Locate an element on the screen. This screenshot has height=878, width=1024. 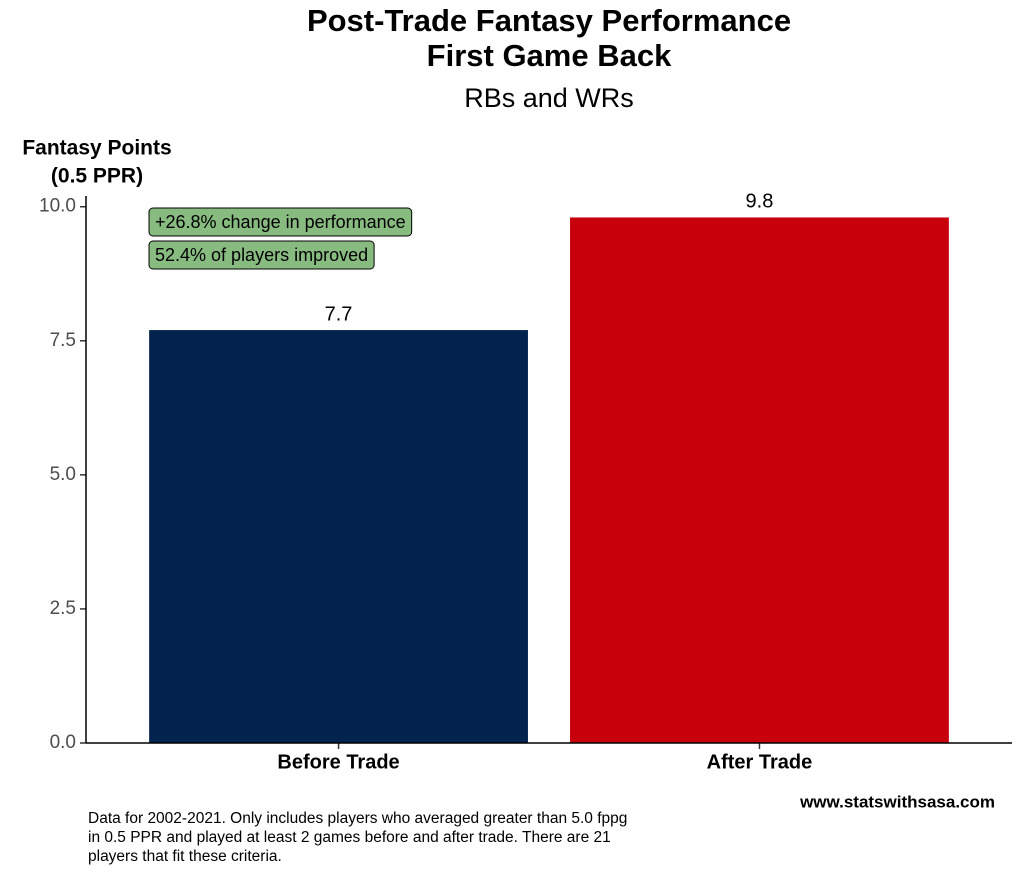
credit: www.statswithsasa.com is located at coordinates (897, 801).